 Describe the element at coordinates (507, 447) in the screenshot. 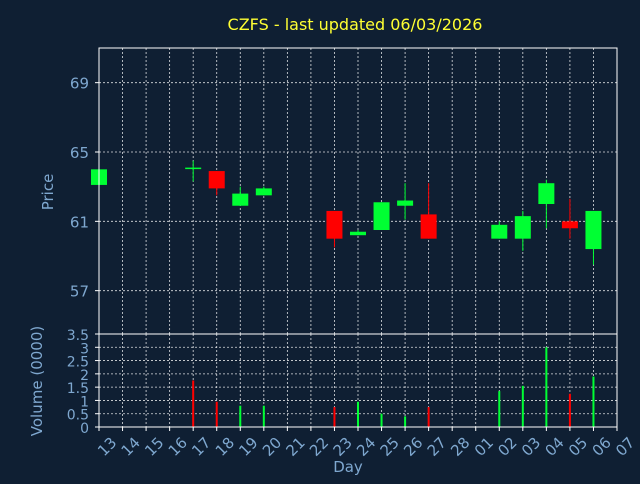

I see `x-tick-label: 02` at that location.